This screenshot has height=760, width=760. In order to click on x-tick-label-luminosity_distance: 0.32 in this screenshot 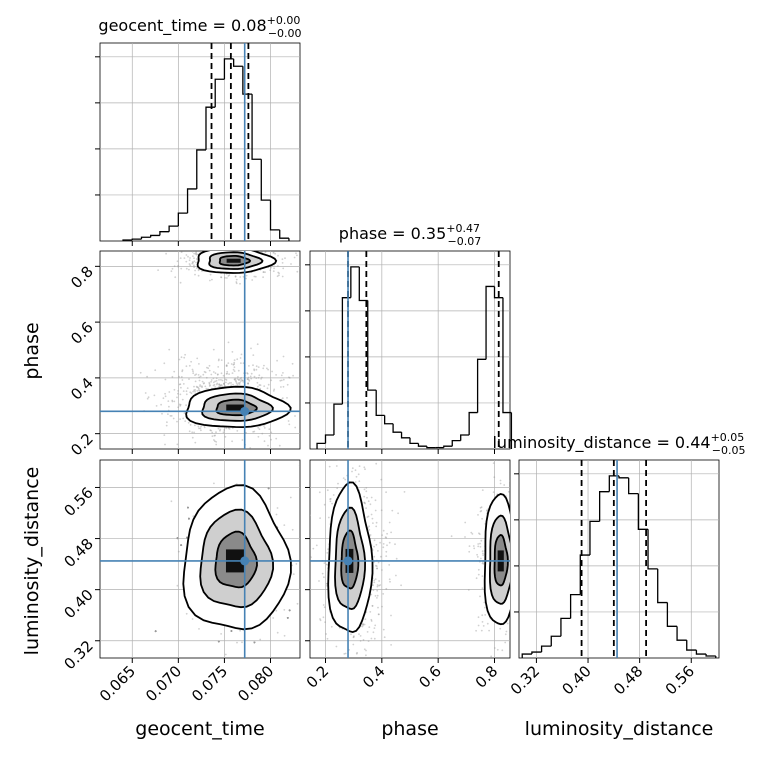, I will do `click(525, 680)`.